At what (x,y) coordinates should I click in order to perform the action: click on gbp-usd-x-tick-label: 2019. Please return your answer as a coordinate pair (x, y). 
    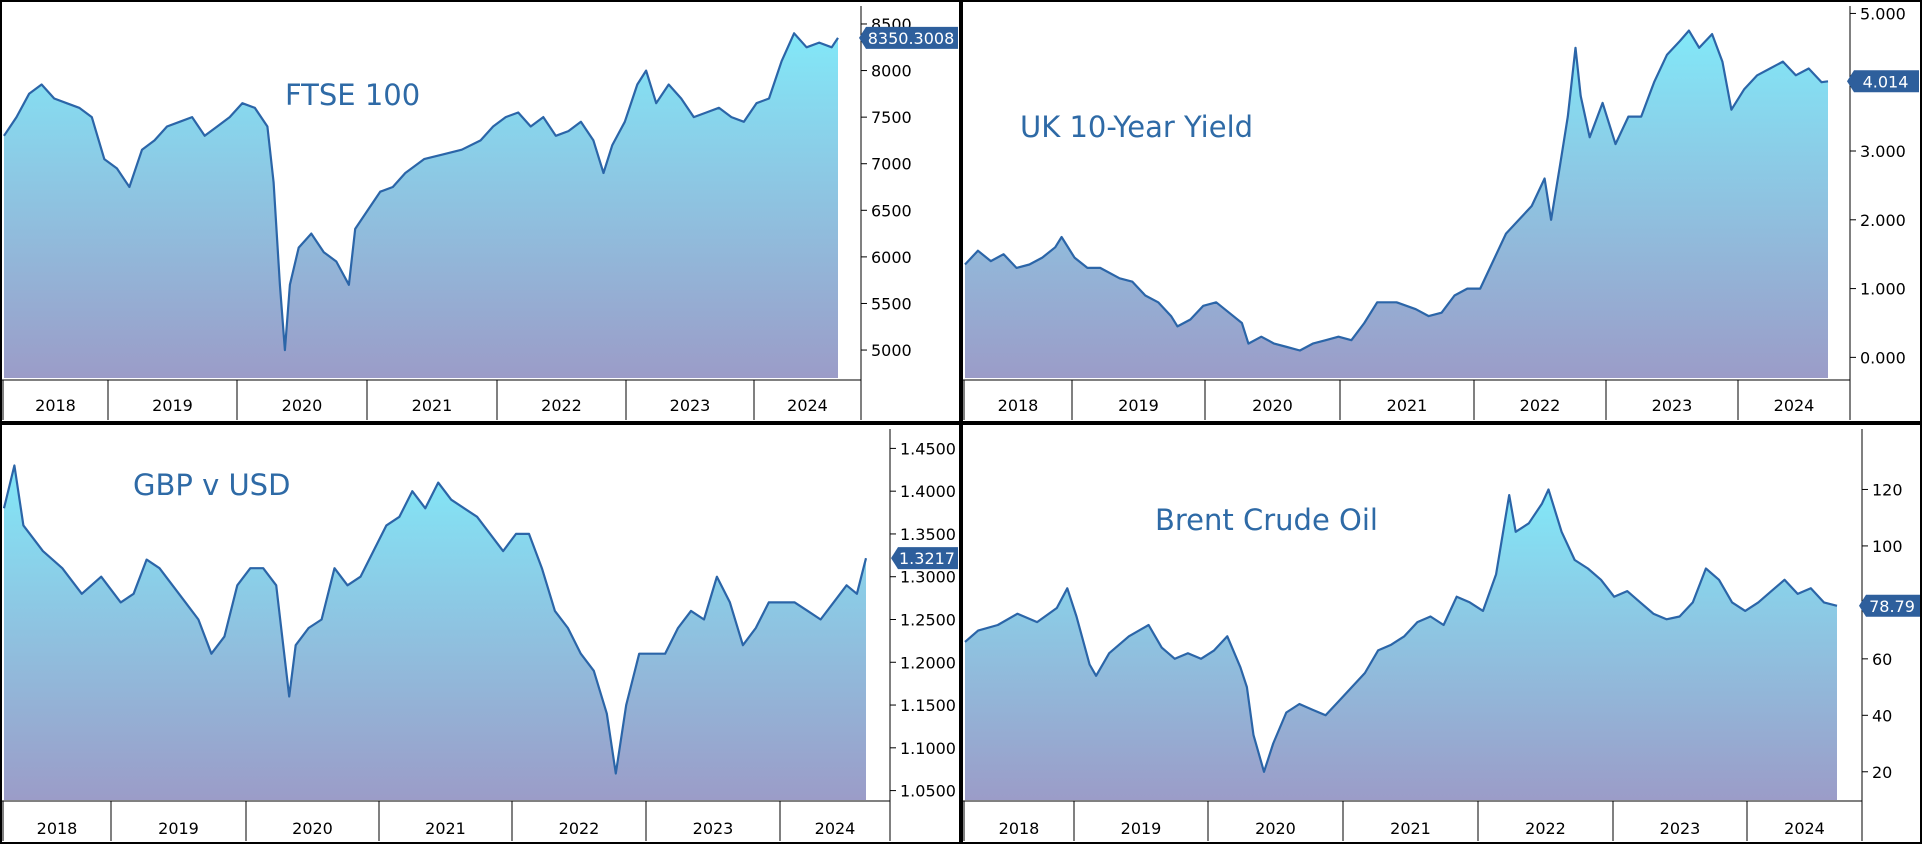
    Looking at the image, I should click on (178, 828).